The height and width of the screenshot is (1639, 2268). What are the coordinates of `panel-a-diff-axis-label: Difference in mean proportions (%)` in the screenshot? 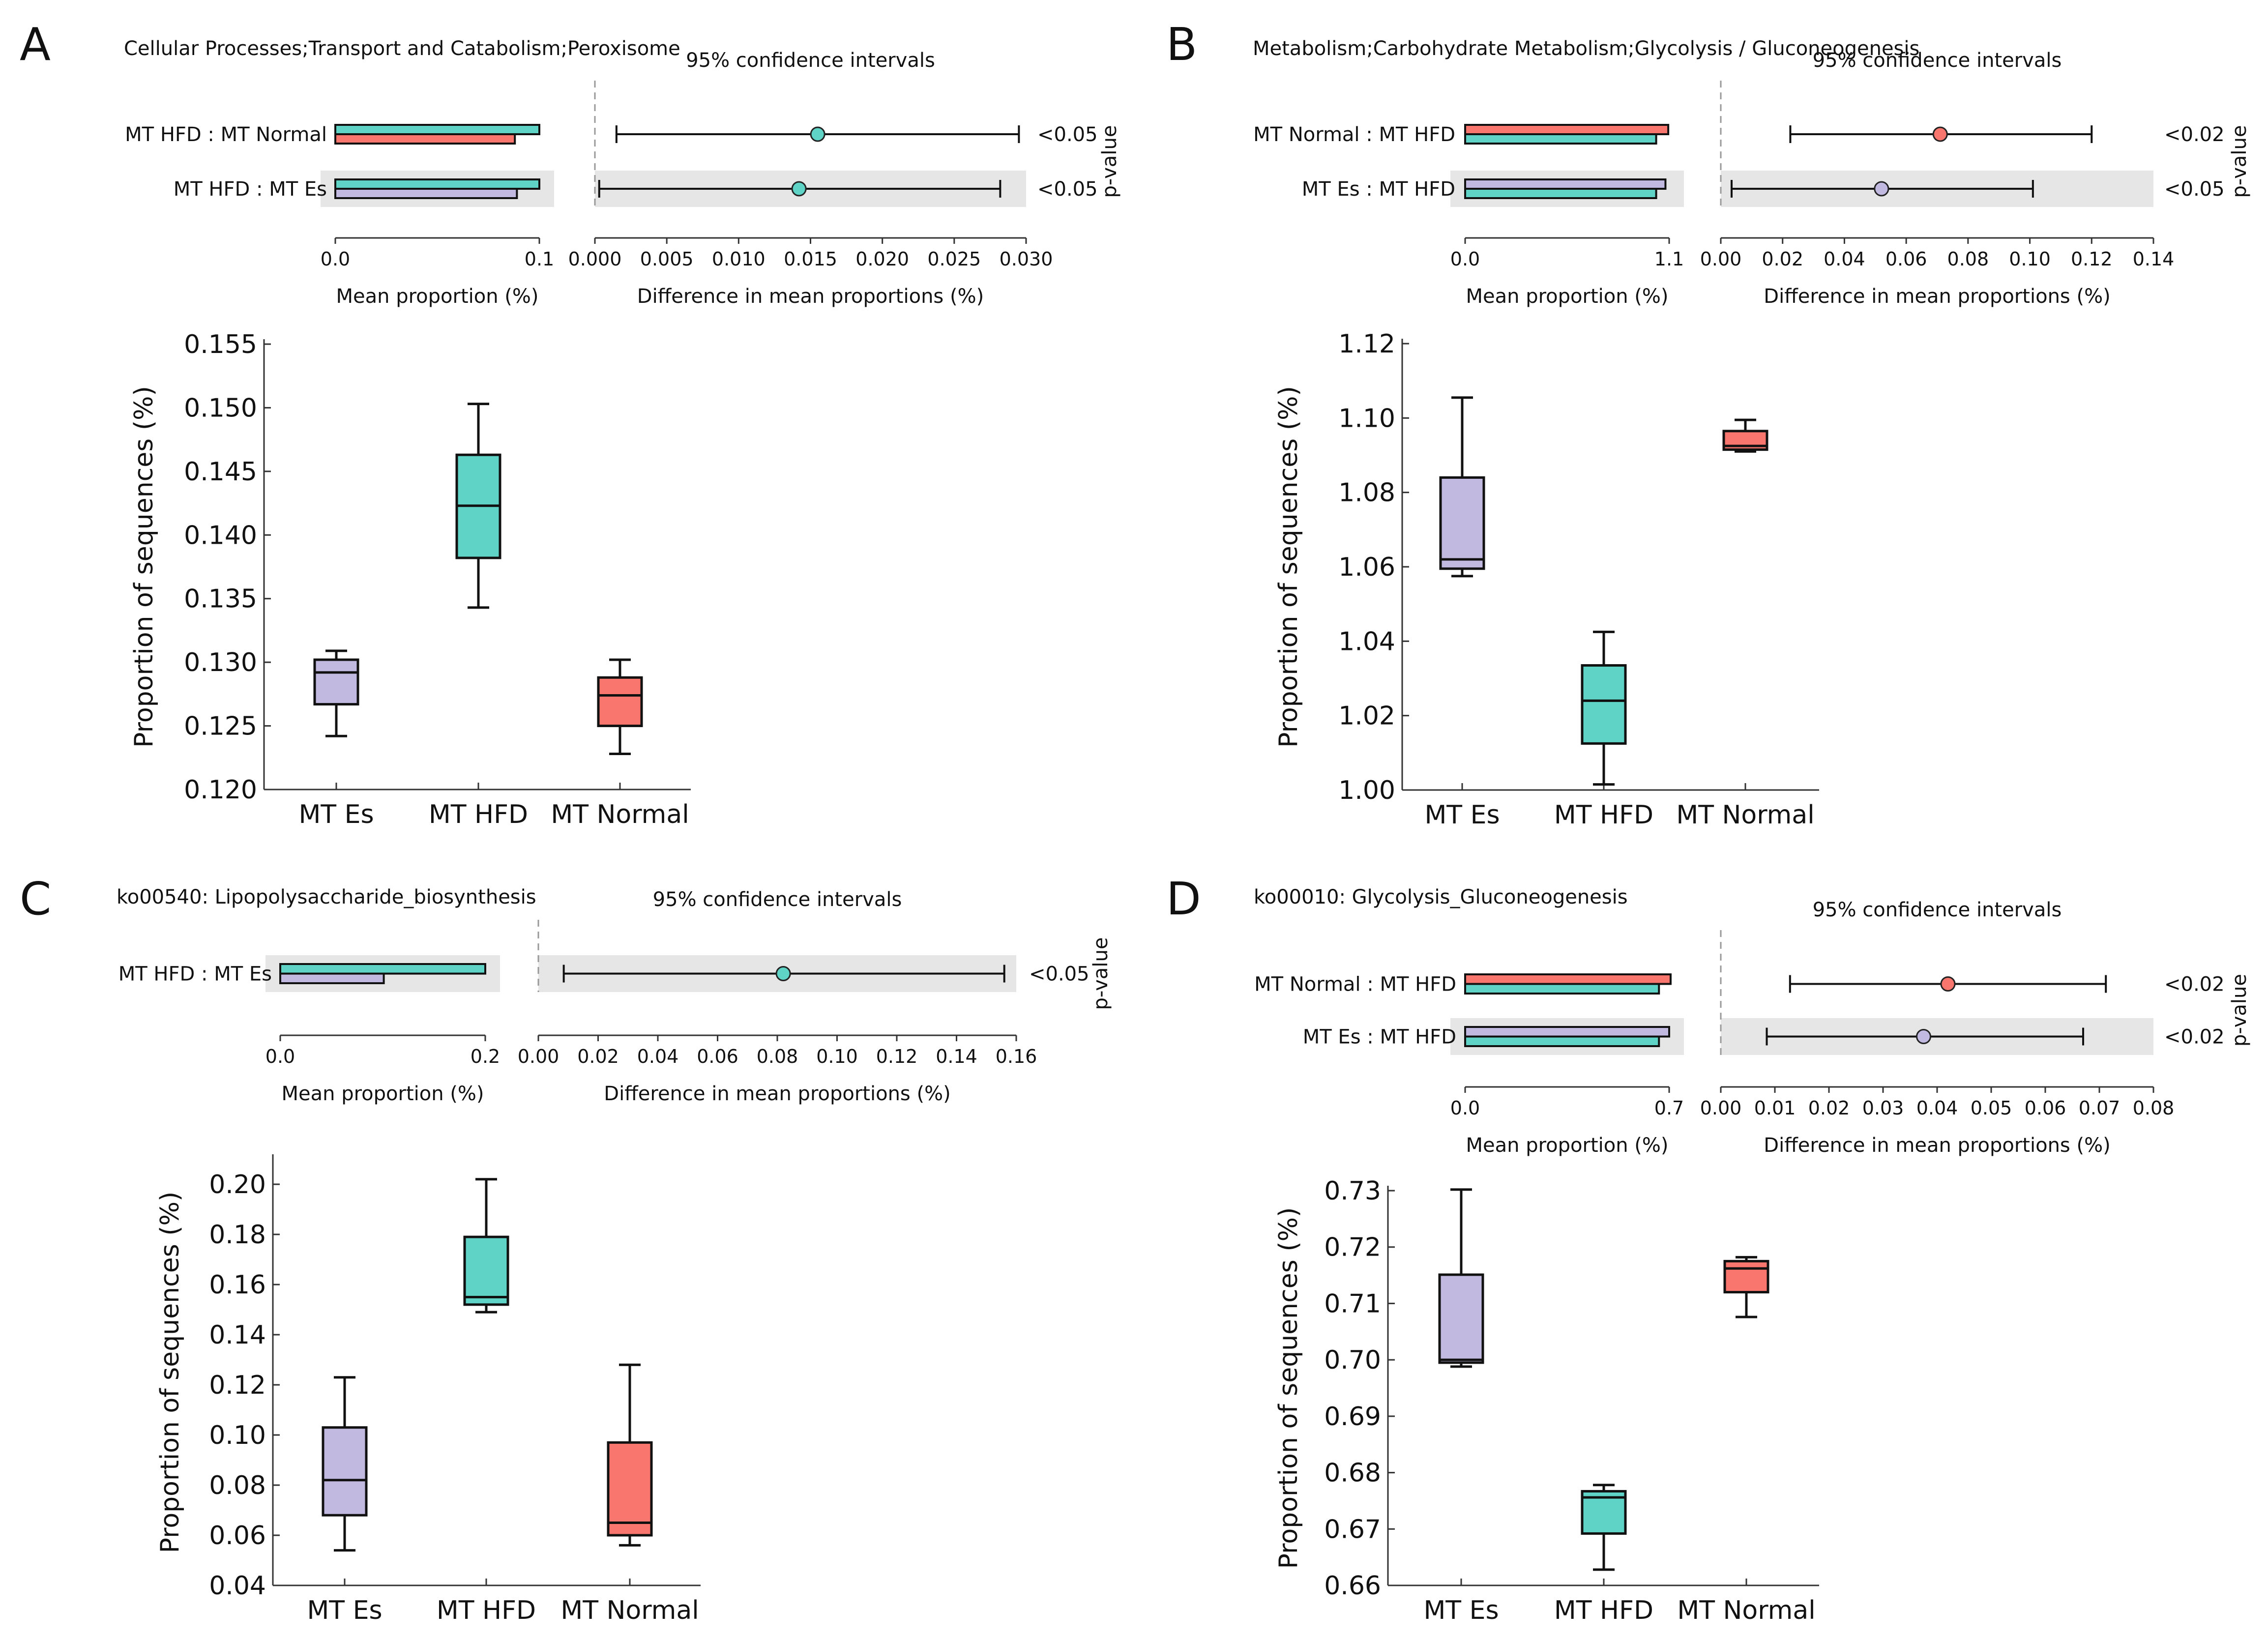 It's located at (810, 296).